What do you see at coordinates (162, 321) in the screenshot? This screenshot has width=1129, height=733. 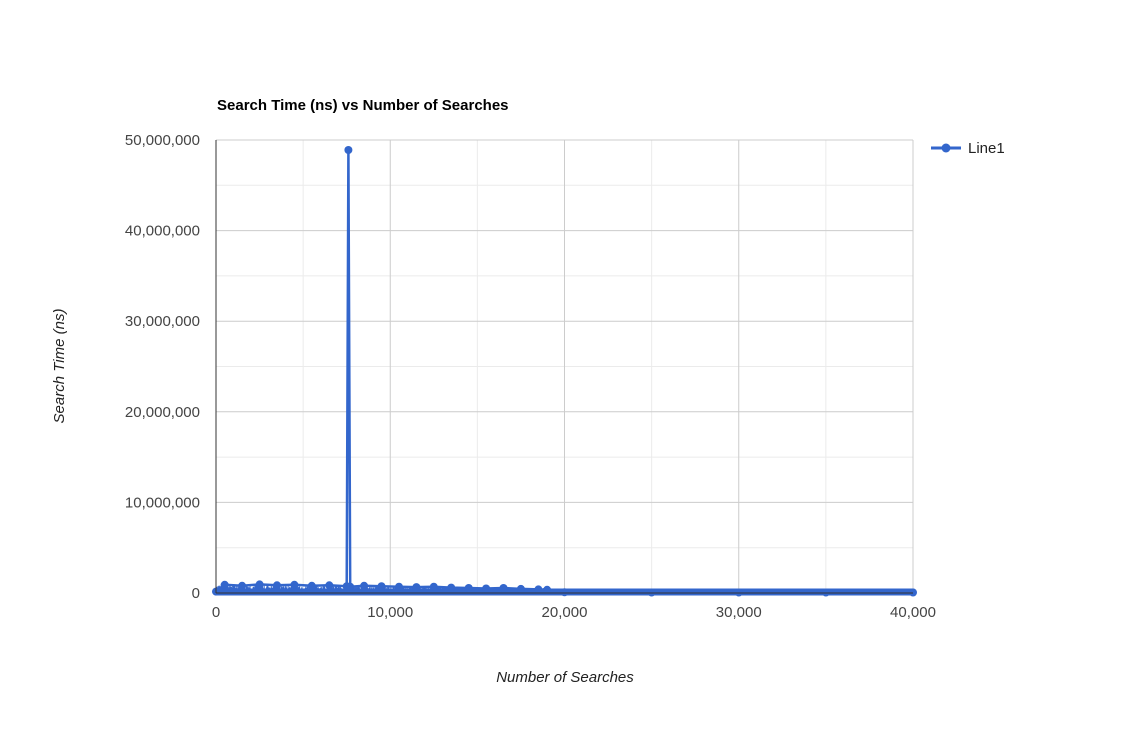 I see `y-tick-label: 30,000,000` at bounding box center [162, 321].